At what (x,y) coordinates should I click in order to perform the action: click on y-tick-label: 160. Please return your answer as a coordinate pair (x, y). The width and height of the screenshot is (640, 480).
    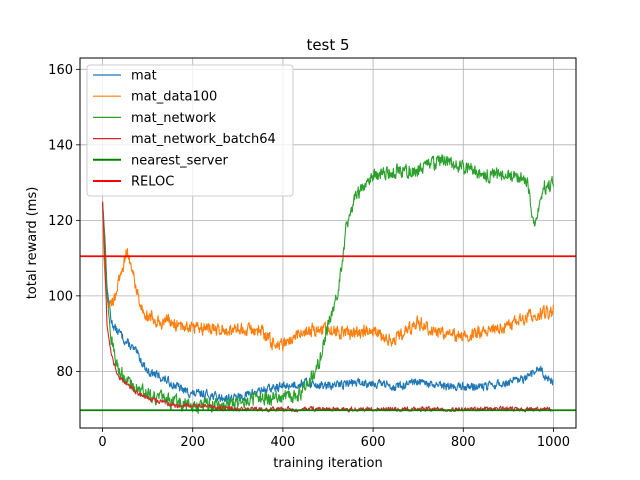
    Looking at the image, I should click on (60, 70).